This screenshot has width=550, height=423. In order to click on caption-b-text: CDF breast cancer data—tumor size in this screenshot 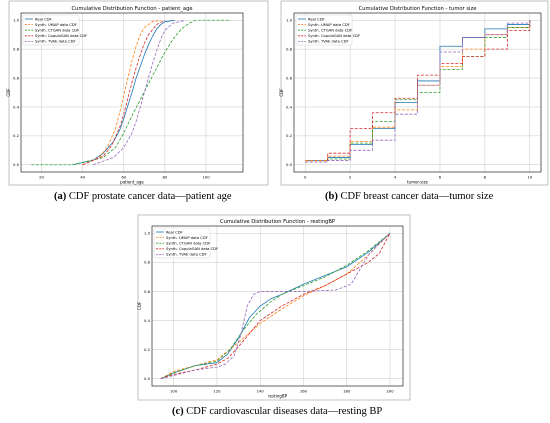, I will do `click(417, 196)`.